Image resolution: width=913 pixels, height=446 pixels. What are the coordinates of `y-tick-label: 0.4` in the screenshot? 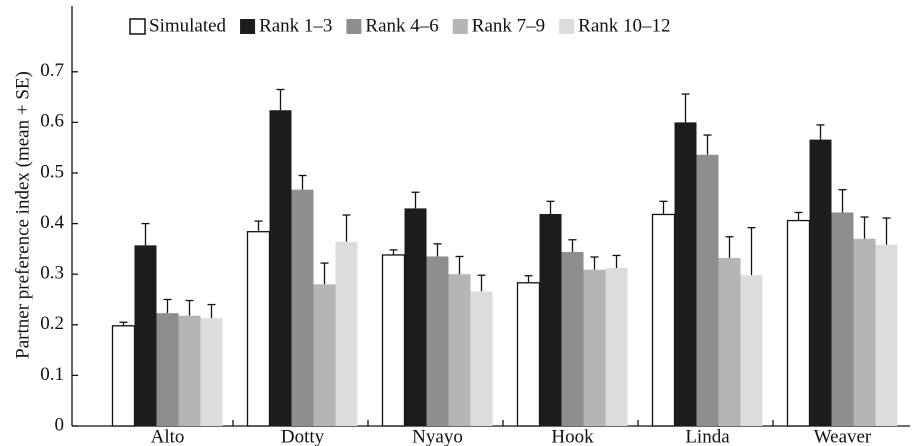 It's located at (52, 222).